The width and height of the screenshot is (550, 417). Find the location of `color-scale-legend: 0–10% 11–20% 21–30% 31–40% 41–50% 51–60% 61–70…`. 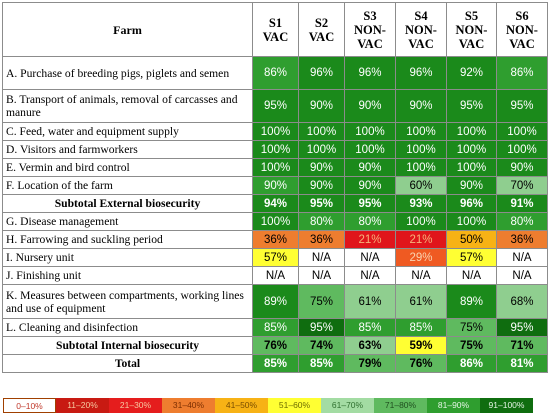

color-scale-legend: 0–10% 11–20% 21–30% 31–40% 41–50% 51–60% 61–70… is located at coordinates (268, 405).